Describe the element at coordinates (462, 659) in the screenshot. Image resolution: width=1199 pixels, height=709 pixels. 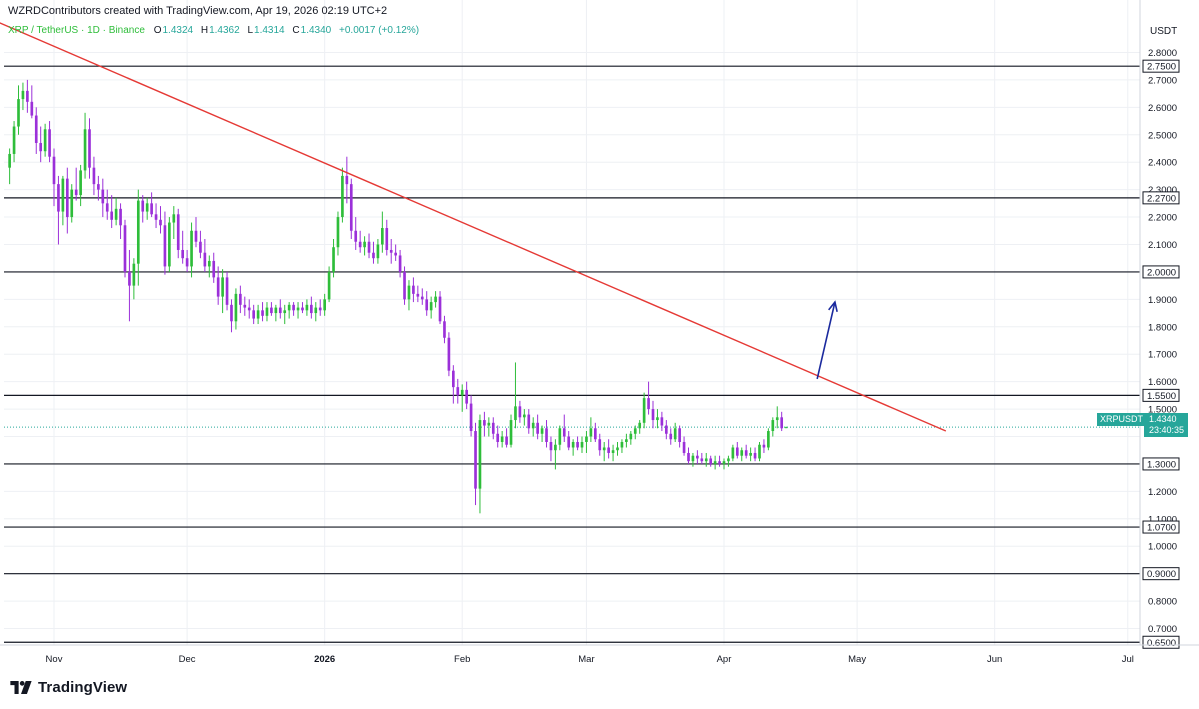
I see `time-tick-label: Feb` at that location.